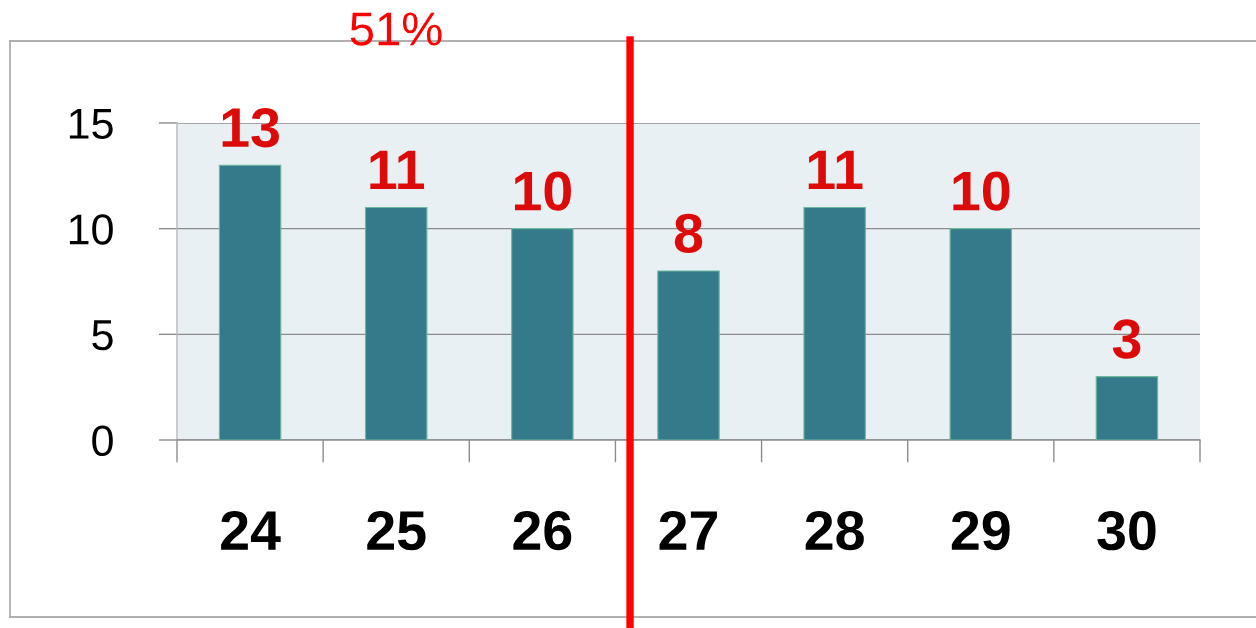 The height and width of the screenshot is (628, 1256). What do you see at coordinates (834, 530) in the screenshot?
I see `x-tick-label: 28` at bounding box center [834, 530].